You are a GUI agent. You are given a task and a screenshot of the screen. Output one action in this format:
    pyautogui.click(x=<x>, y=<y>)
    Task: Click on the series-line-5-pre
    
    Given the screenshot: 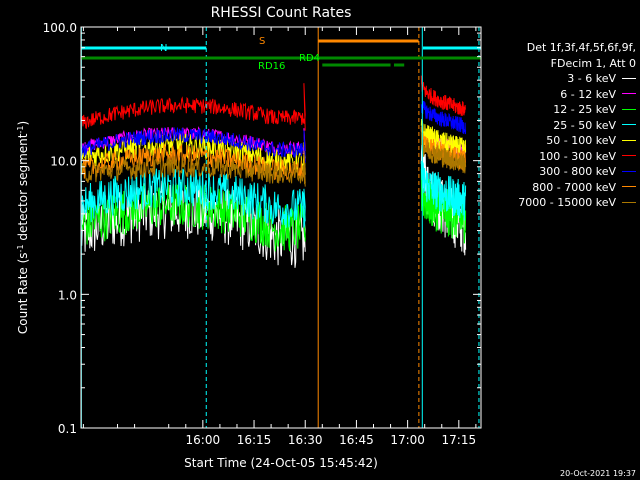 What is the action you would take?
    pyautogui.click(x=193, y=107)
    